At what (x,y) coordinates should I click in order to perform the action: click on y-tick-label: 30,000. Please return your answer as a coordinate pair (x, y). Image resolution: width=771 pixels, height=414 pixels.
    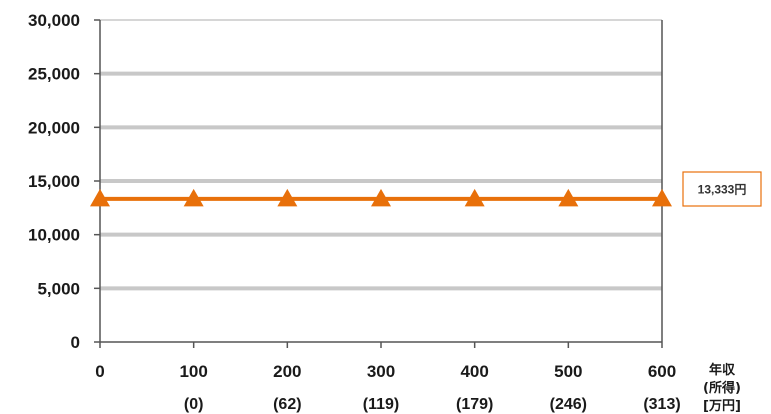
    Looking at the image, I should click on (54, 20).